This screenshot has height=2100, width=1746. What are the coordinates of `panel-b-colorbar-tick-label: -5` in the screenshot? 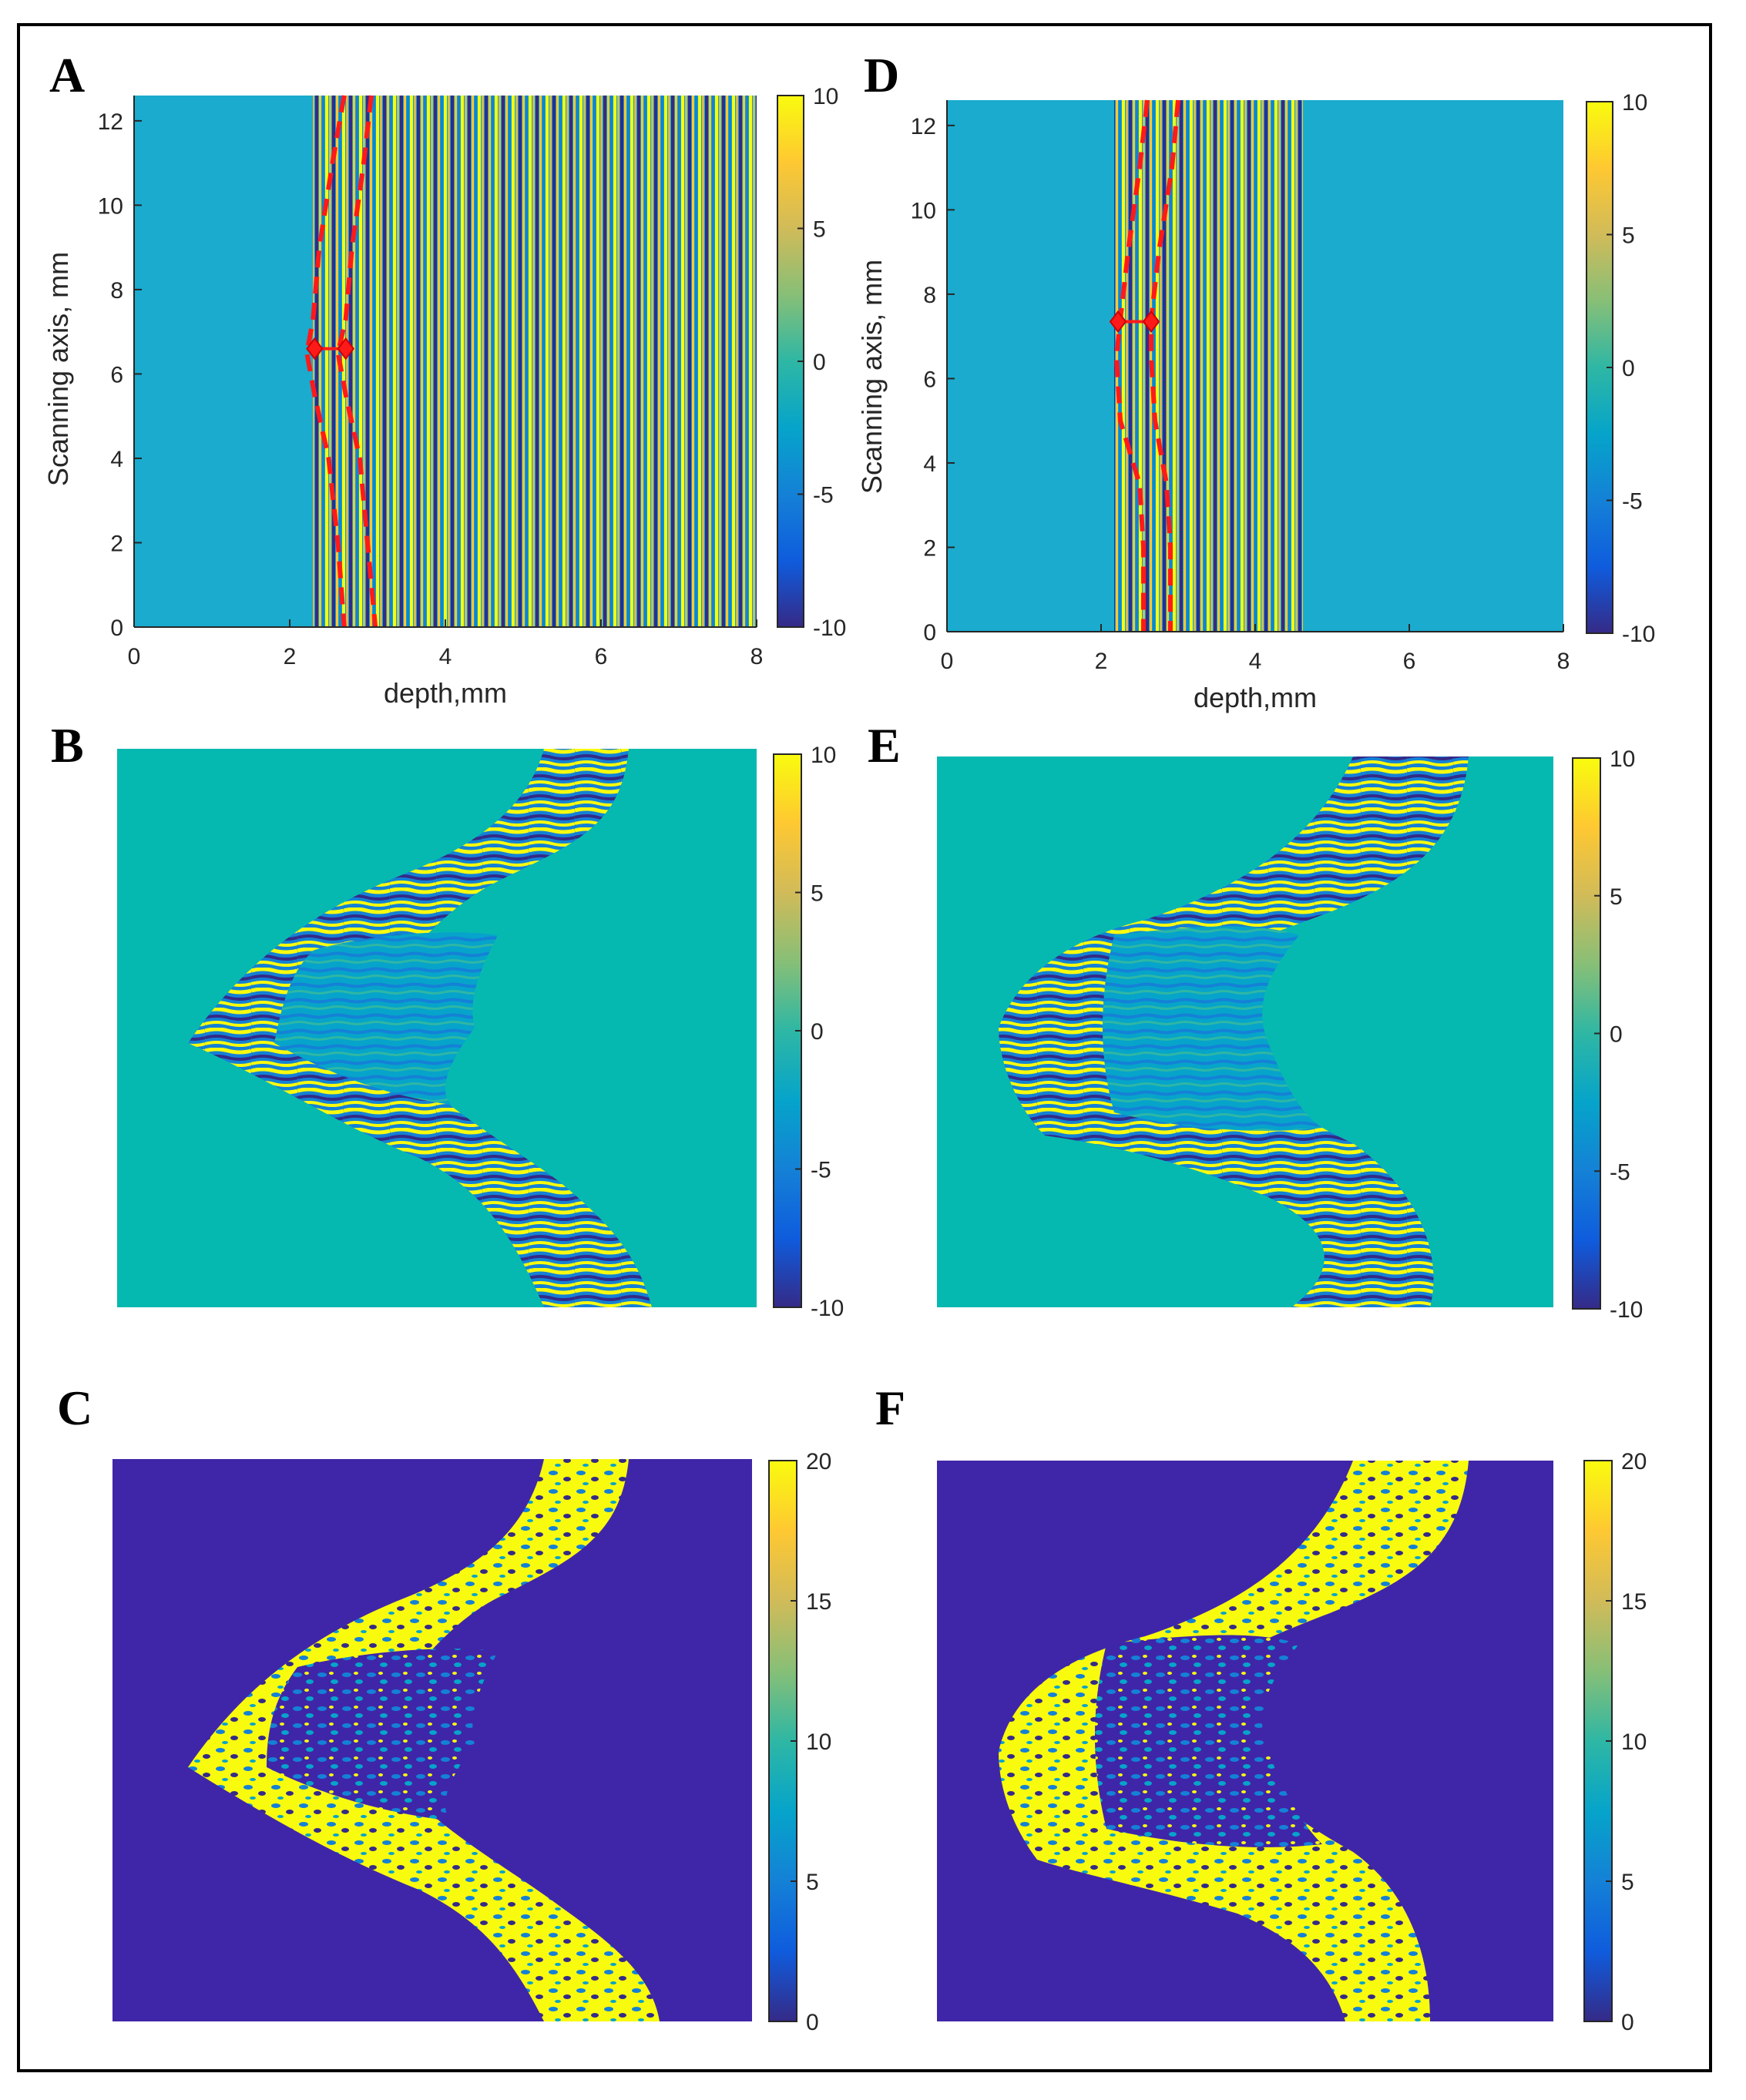 It's located at (821, 1170).